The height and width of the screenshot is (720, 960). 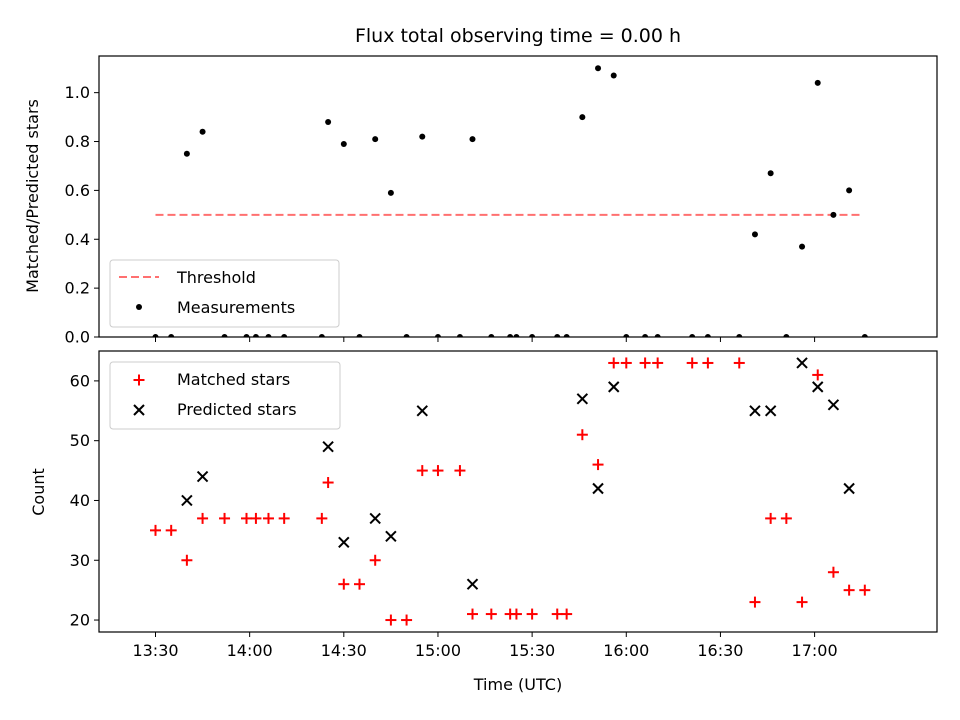 What do you see at coordinates (139, 307) in the screenshot?
I see `legend-measurements-swatch` at bounding box center [139, 307].